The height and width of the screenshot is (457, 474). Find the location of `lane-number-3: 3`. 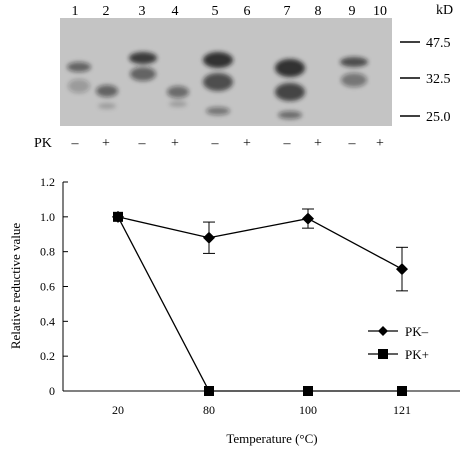

lane-number-3: 3 is located at coordinates (142, 11).